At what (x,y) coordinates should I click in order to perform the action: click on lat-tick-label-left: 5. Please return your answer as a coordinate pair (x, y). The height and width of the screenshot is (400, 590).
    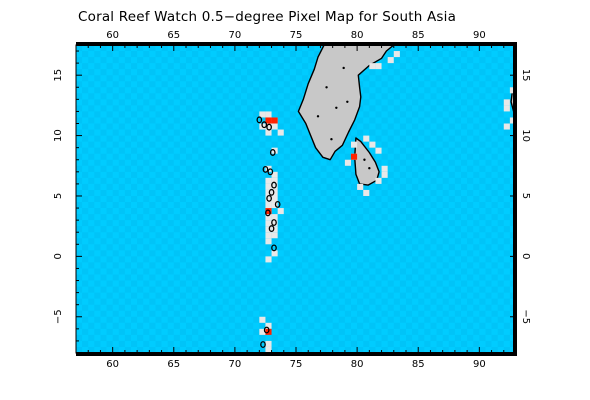
    Looking at the image, I should click on (58, 196).